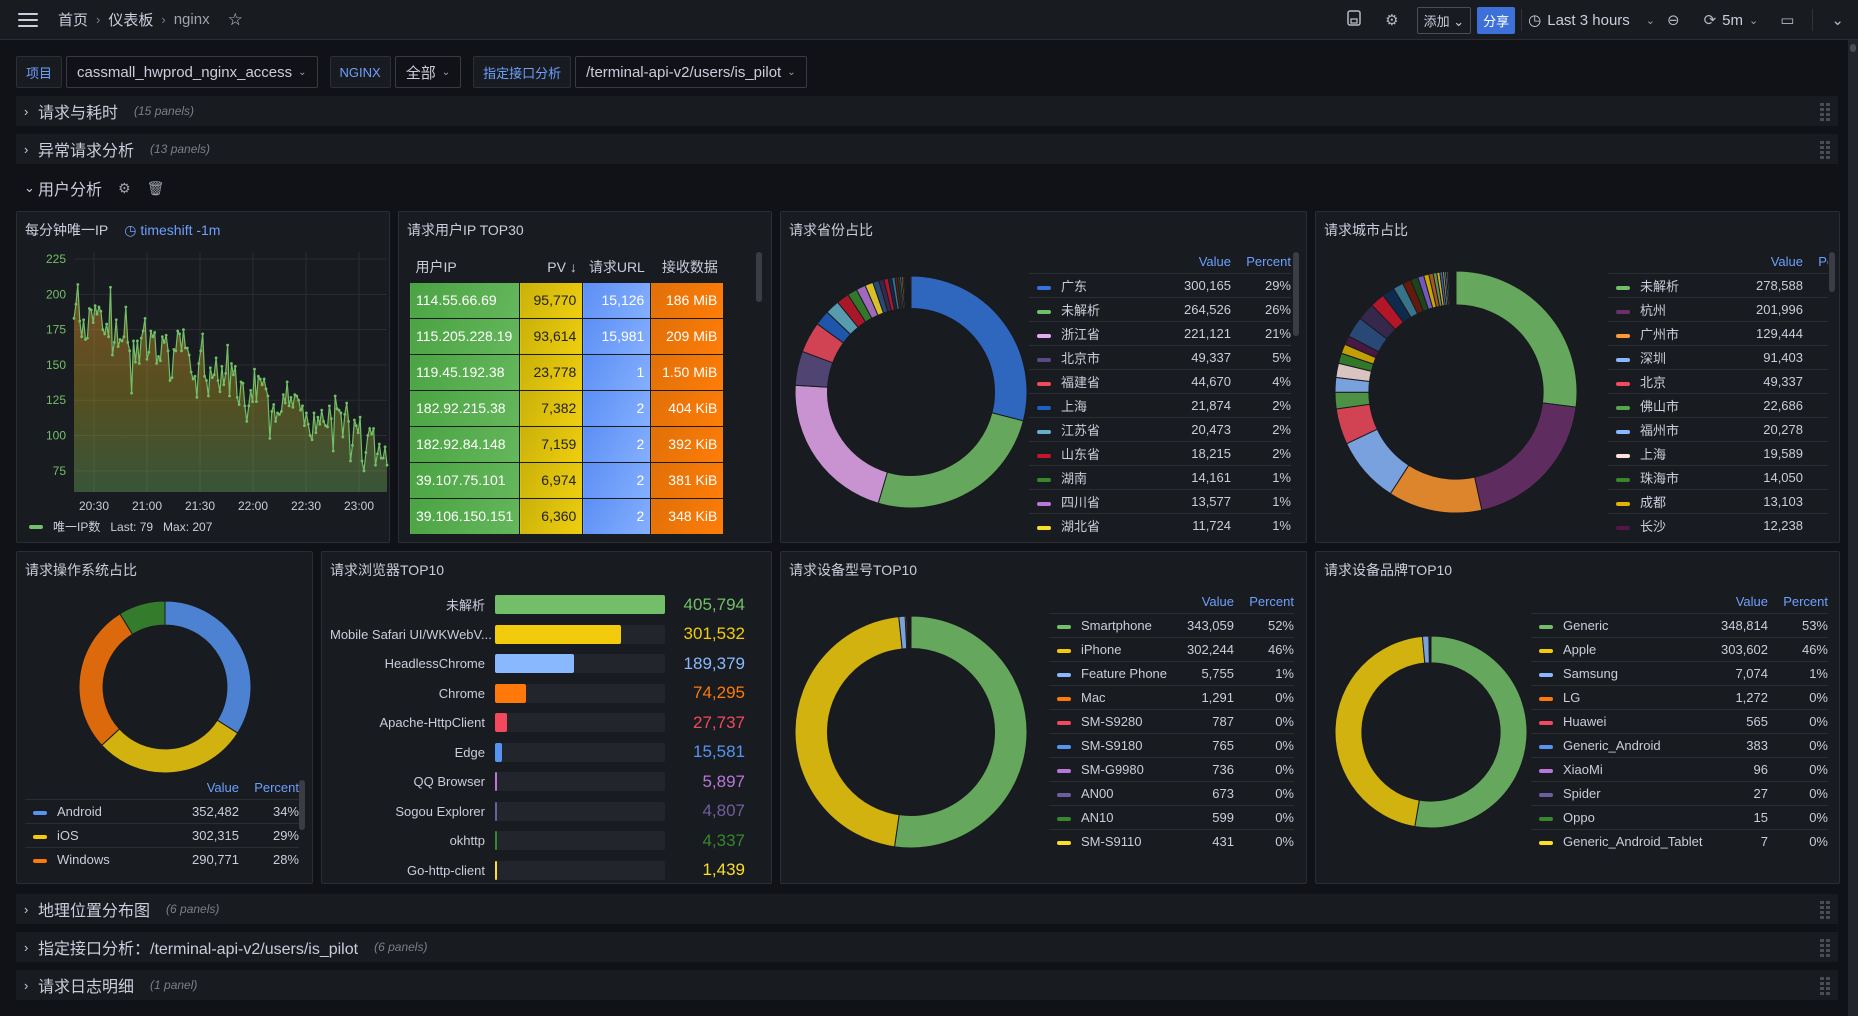 The height and width of the screenshot is (1016, 1858). What do you see at coordinates (1160, 381) in the screenshot?
I see `legend-item: 福建省 44,670 4%` at bounding box center [1160, 381].